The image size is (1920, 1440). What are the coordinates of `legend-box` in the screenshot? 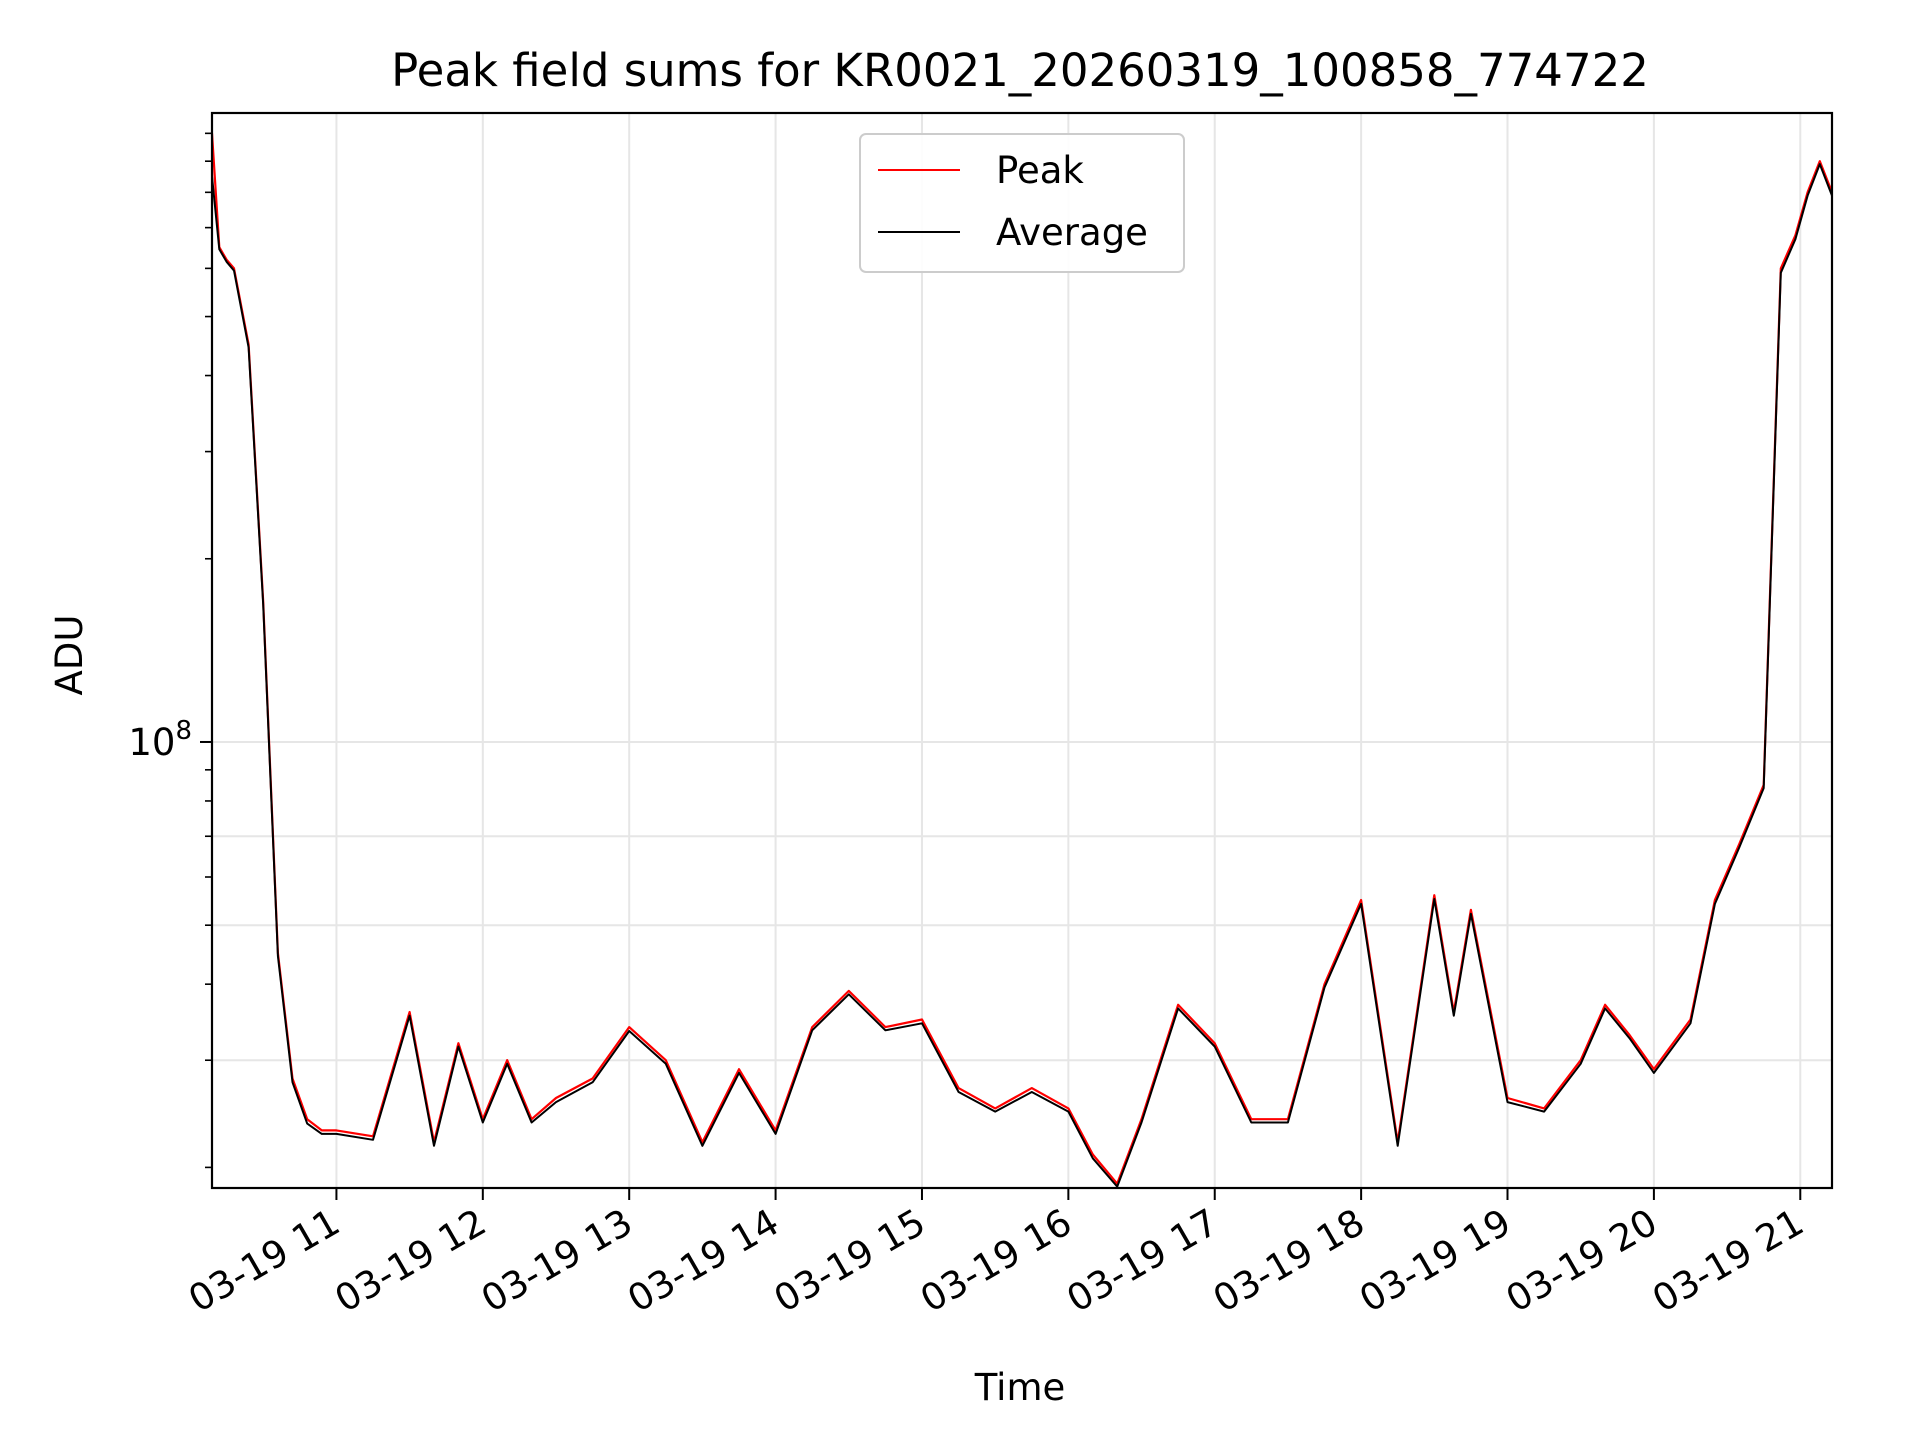 It's located at (1022, 203).